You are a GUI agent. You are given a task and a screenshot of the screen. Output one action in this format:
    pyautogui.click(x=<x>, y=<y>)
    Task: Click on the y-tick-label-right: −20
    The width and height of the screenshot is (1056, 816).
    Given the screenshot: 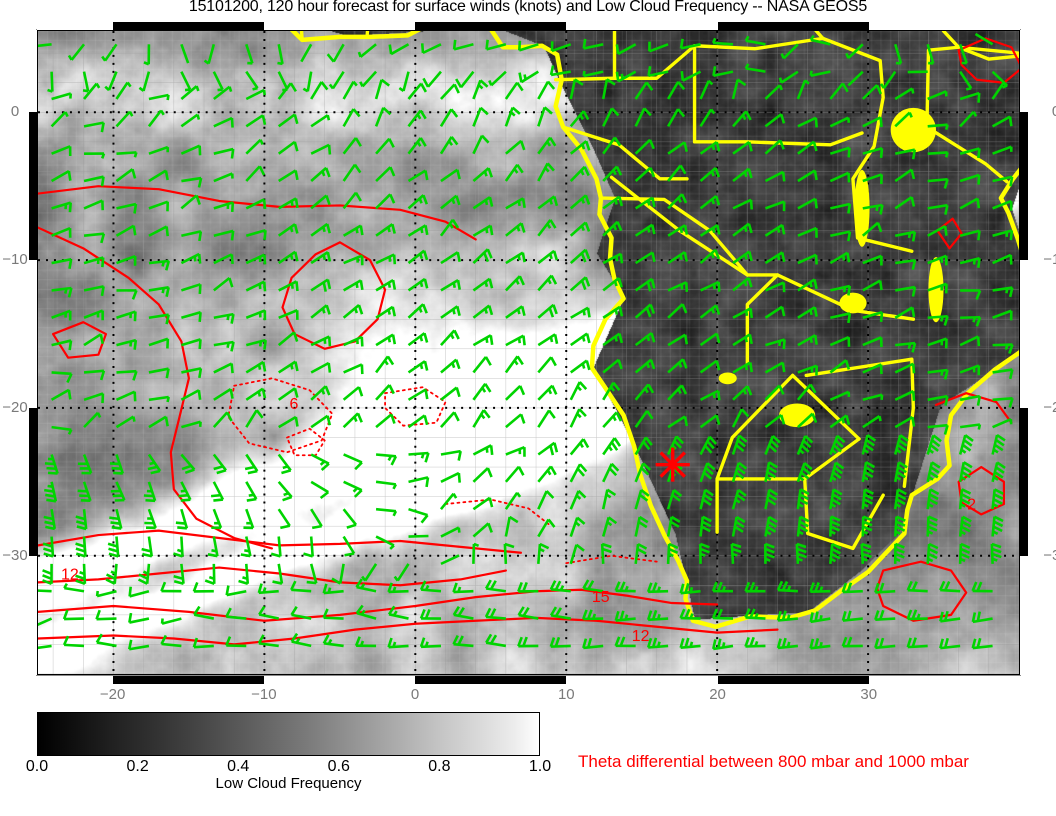 What is the action you would take?
    pyautogui.click(x=1049, y=408)
    